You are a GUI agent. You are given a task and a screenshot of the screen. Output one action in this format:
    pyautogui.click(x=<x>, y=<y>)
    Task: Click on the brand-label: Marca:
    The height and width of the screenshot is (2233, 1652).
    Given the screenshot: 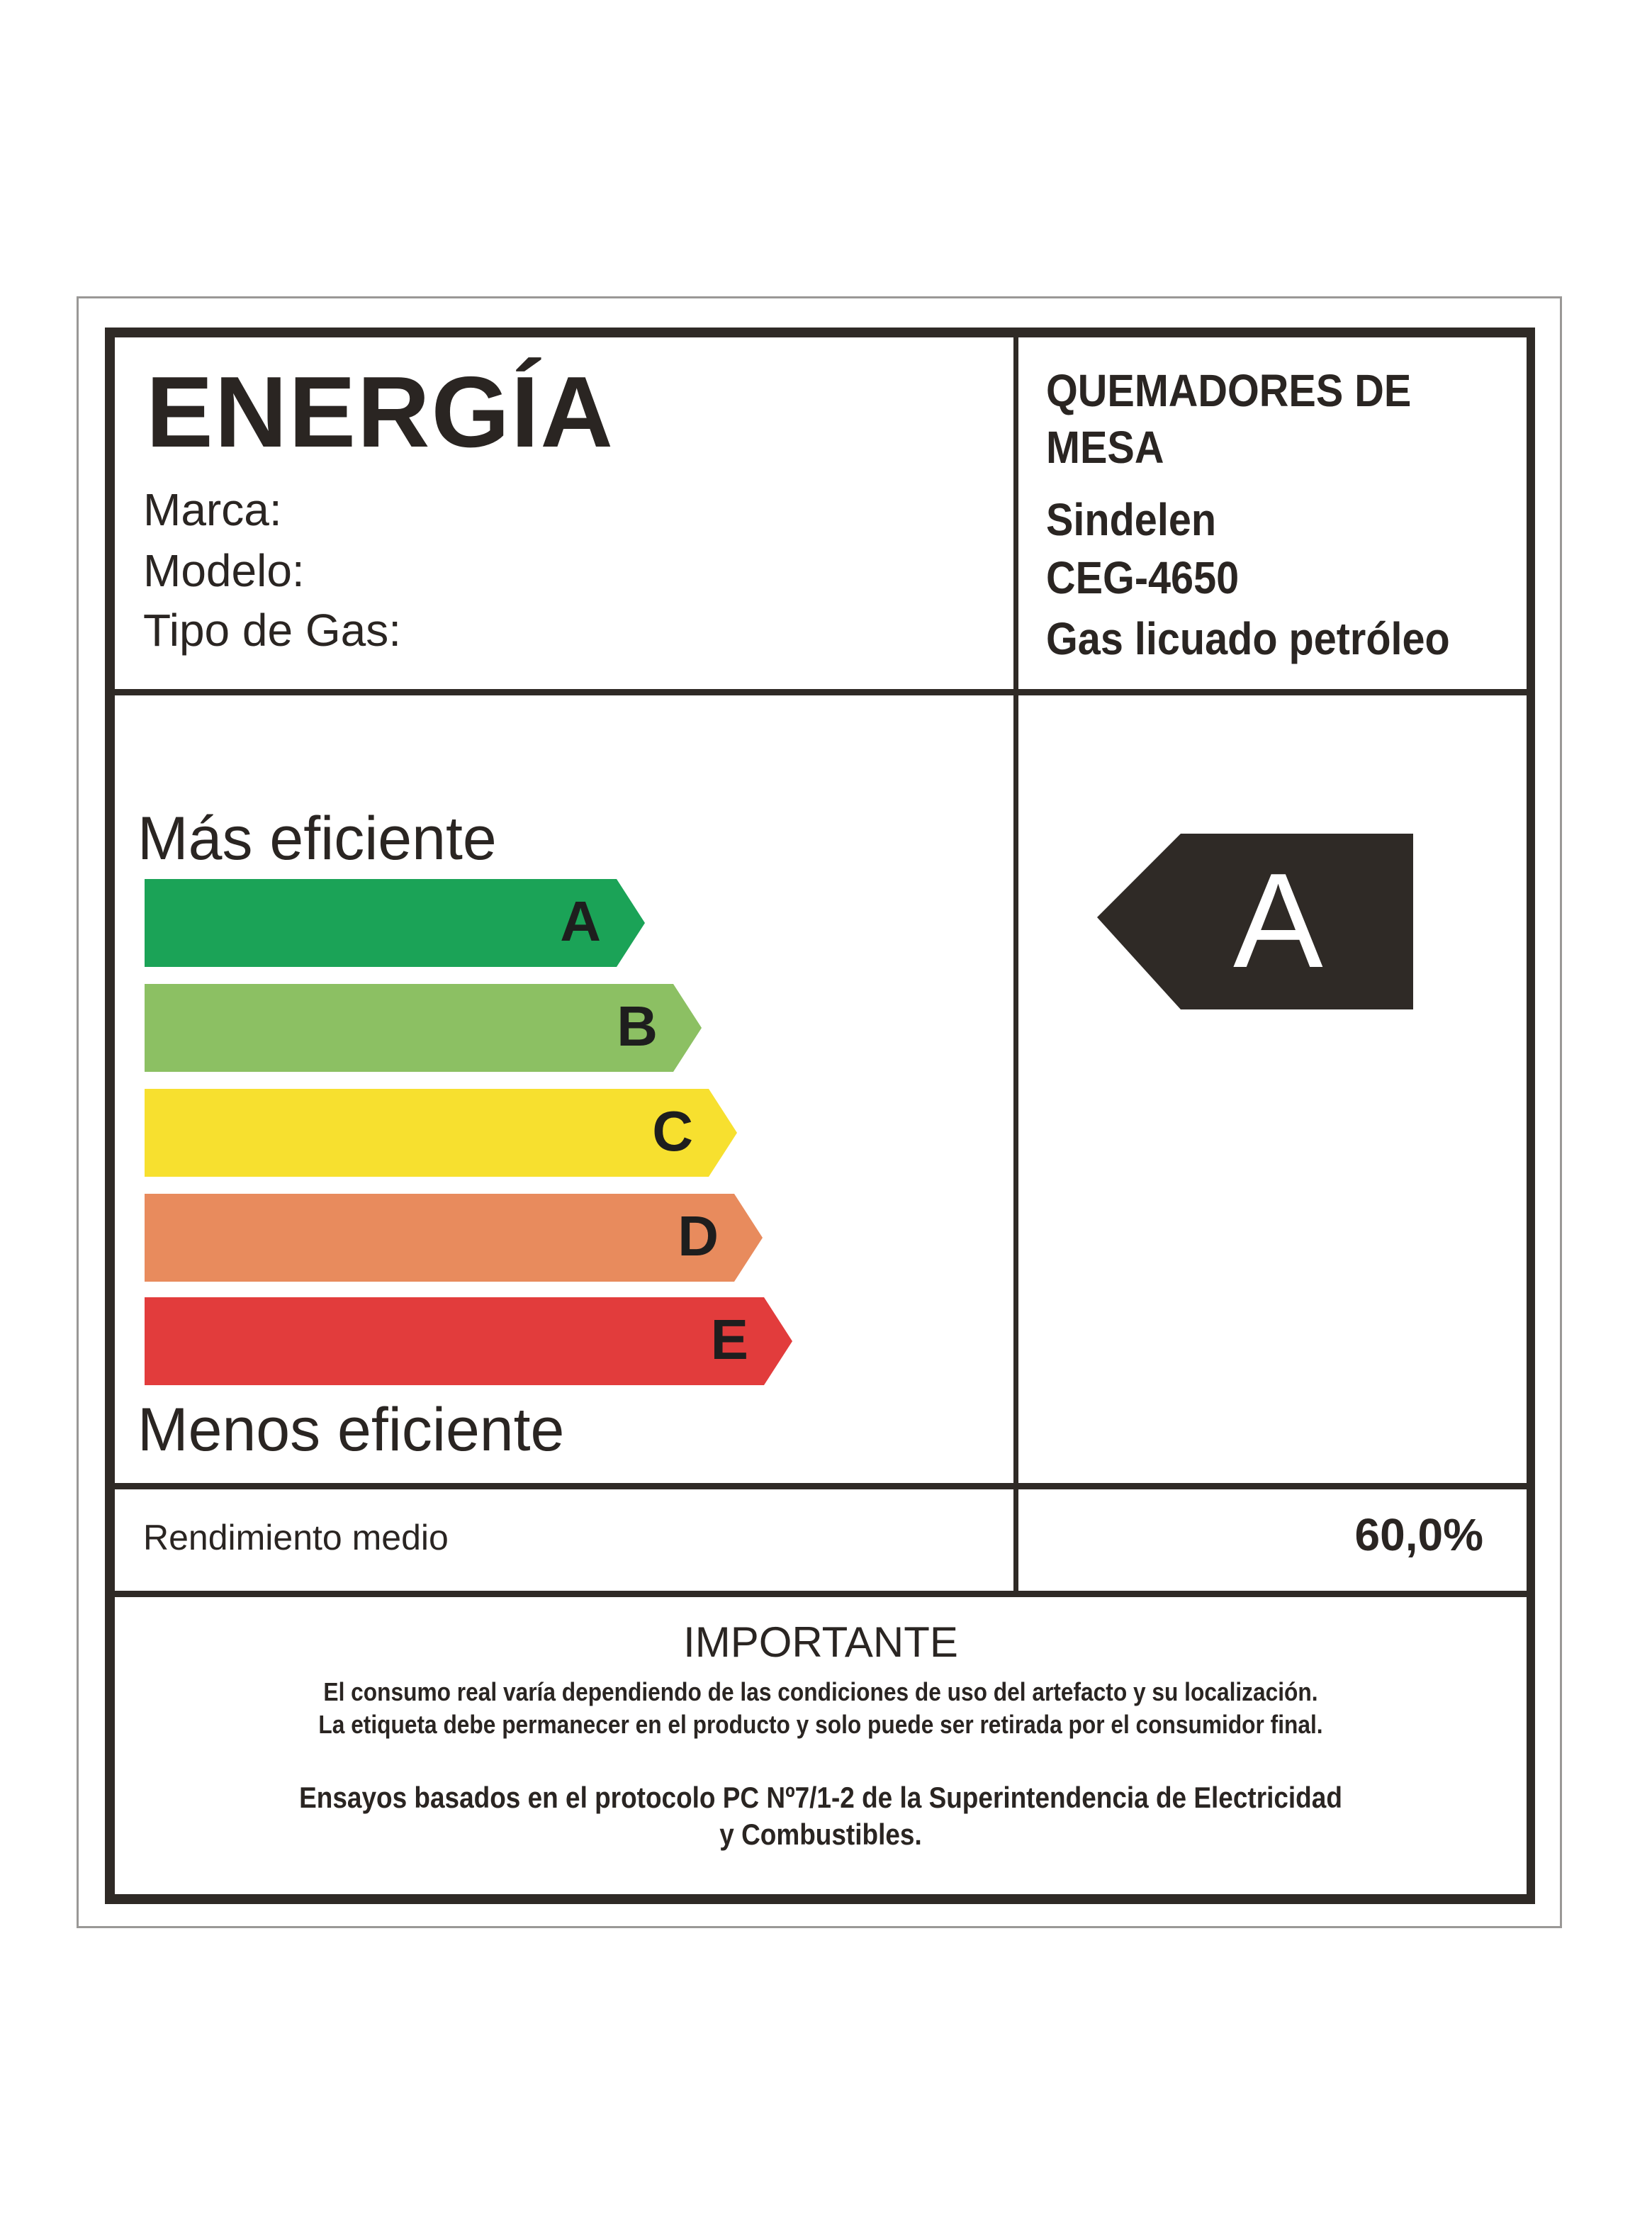 What is the action you would take?
    pyautogui.click(x=212, y=509)
    